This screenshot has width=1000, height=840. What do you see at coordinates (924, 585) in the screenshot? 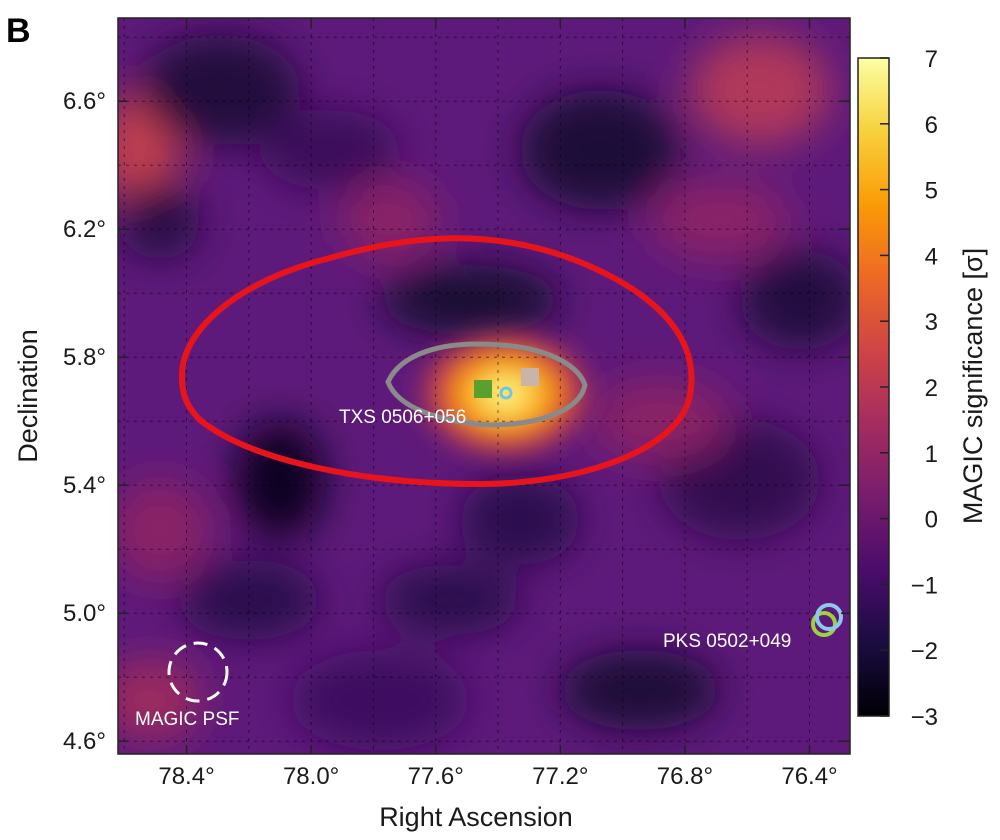
I see `colorbar-tick-label: −1` at bounding box center [924, 585].